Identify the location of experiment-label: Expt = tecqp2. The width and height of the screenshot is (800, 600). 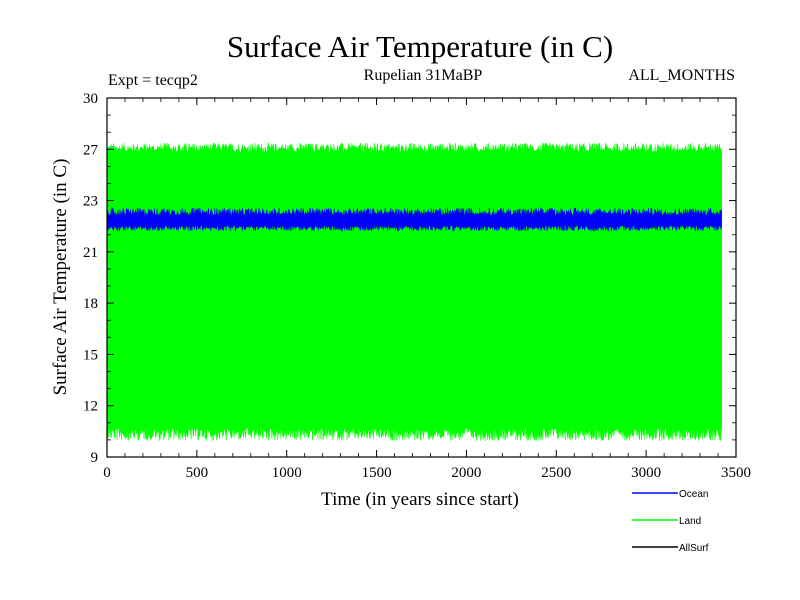
(153, 80).